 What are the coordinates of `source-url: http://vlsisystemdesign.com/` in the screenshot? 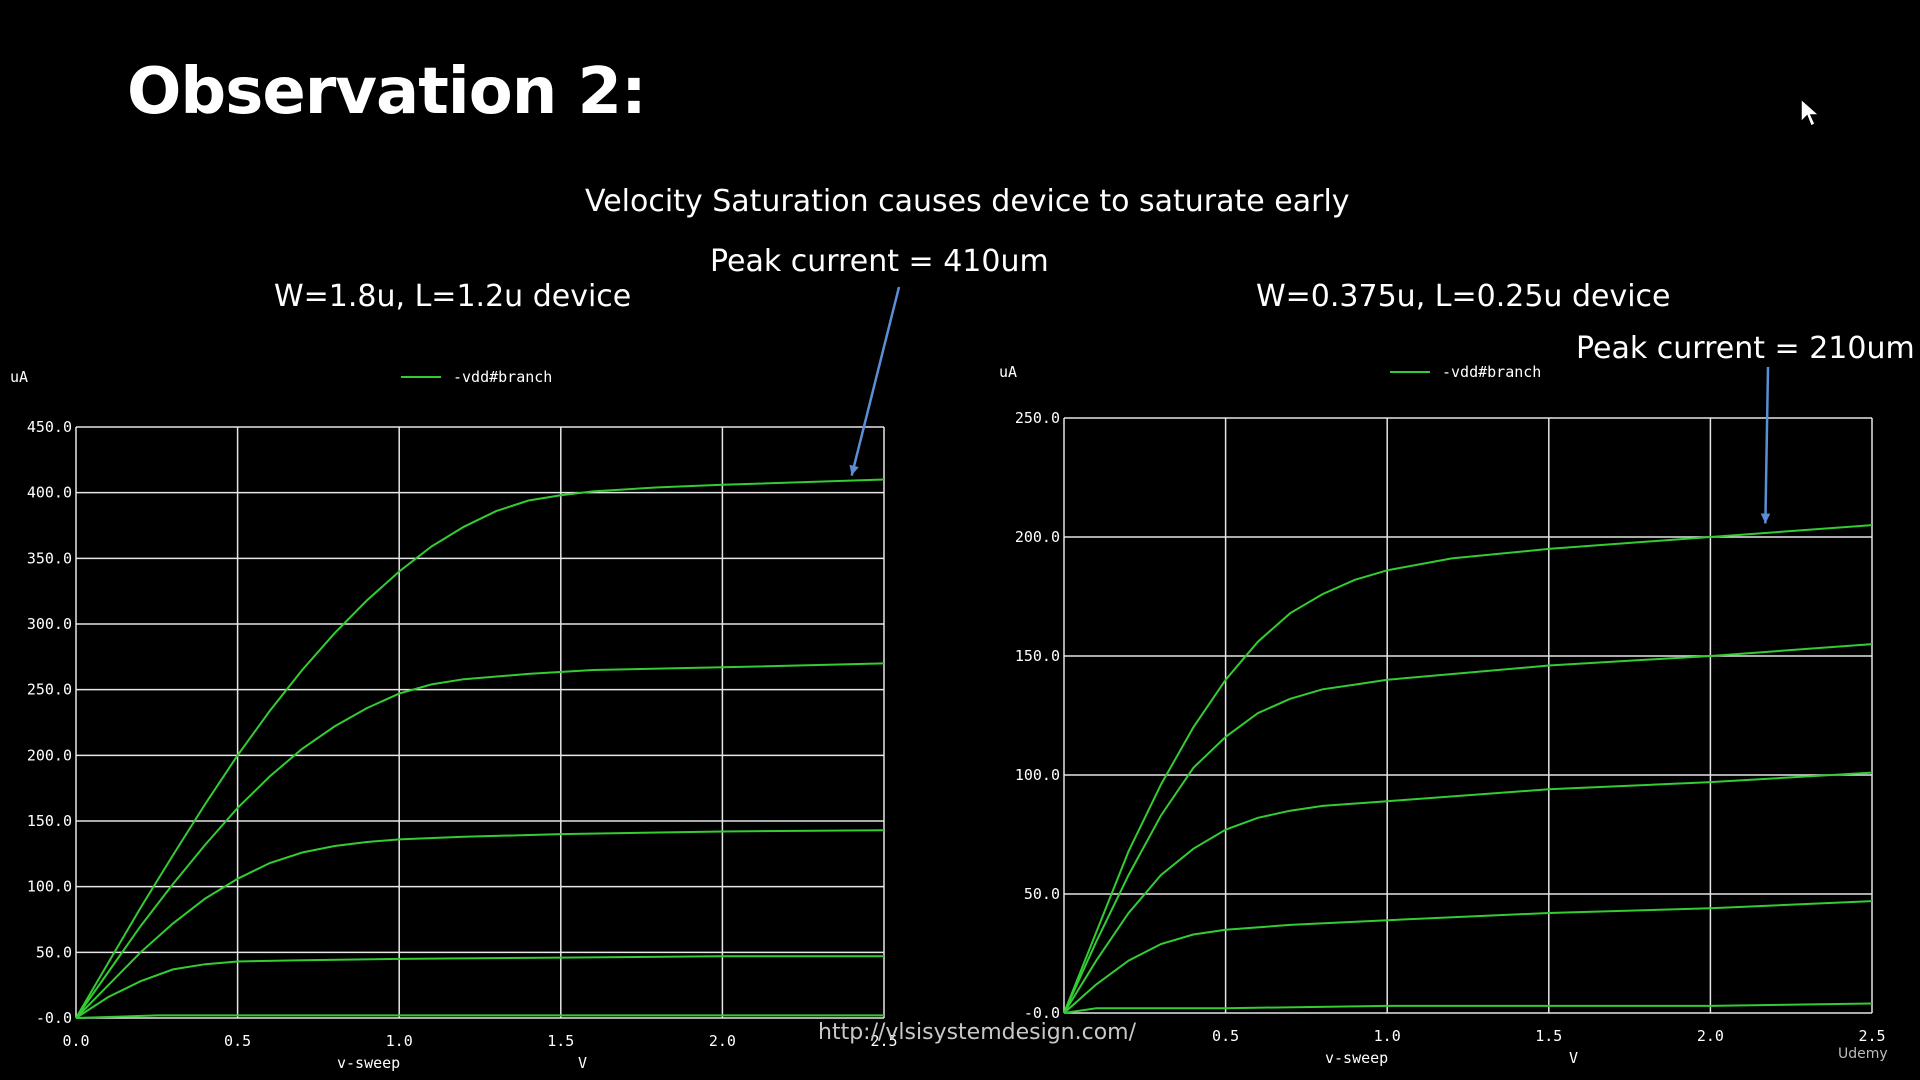 It's located at (977, 1032).